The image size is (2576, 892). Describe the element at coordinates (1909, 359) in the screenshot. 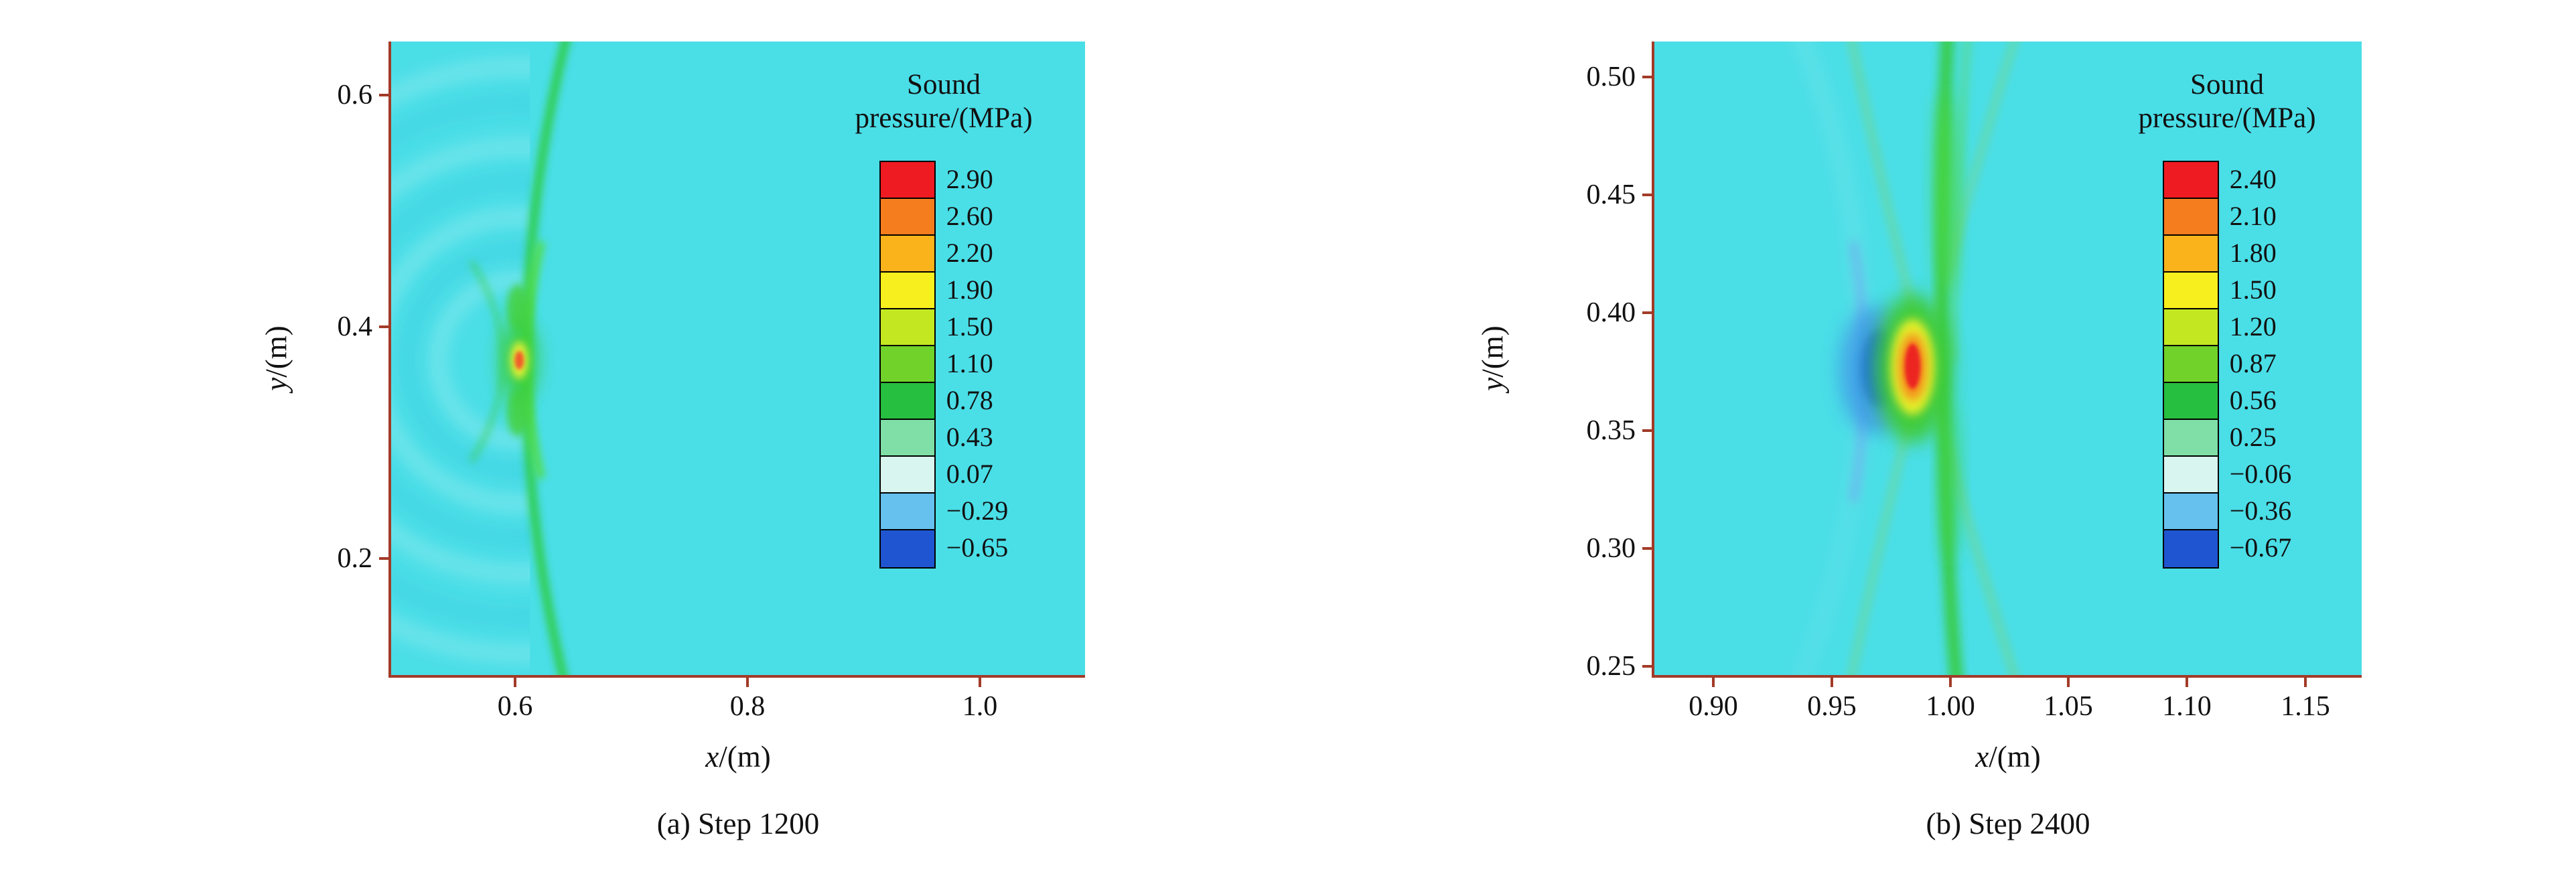

I see `field-pattern` at that location.